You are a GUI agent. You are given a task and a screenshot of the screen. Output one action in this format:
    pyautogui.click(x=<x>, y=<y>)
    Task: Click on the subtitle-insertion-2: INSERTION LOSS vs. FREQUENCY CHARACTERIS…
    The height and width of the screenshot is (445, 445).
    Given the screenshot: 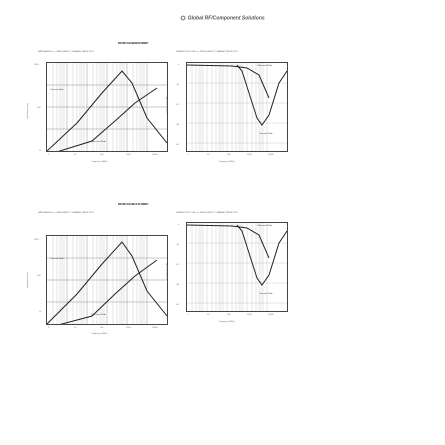 What is the action you would take?
    pyautogui.click(x=207, y=213)
    